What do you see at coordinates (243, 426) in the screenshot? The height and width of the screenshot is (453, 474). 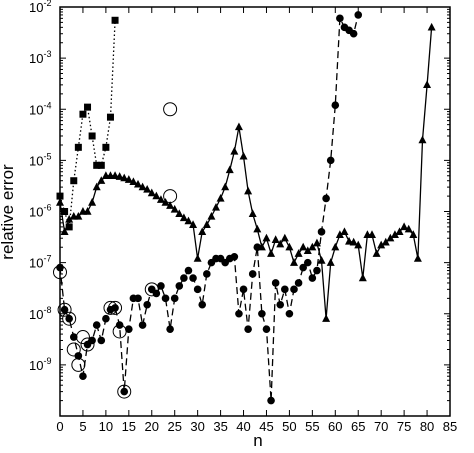 I see `x-tick-label: 40` at bounding box center [243, 426].